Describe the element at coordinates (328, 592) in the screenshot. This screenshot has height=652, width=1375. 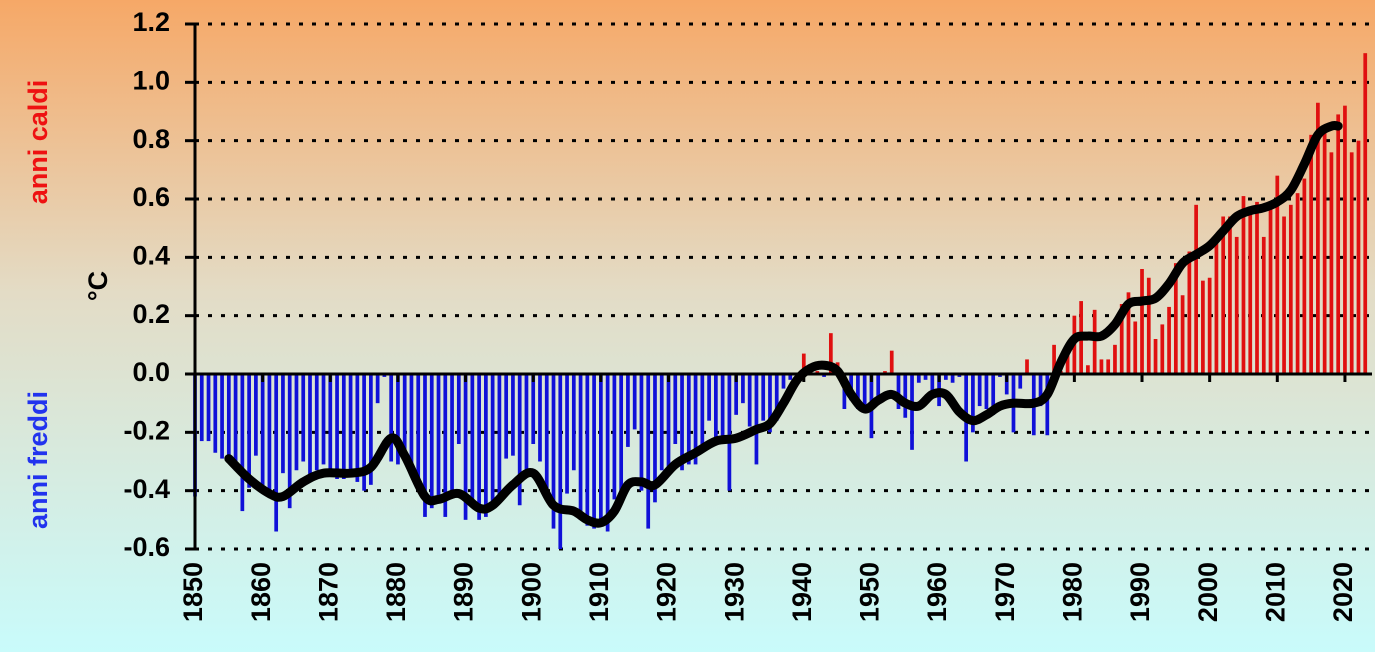
I see `x-tick-label: 1870` at that location.